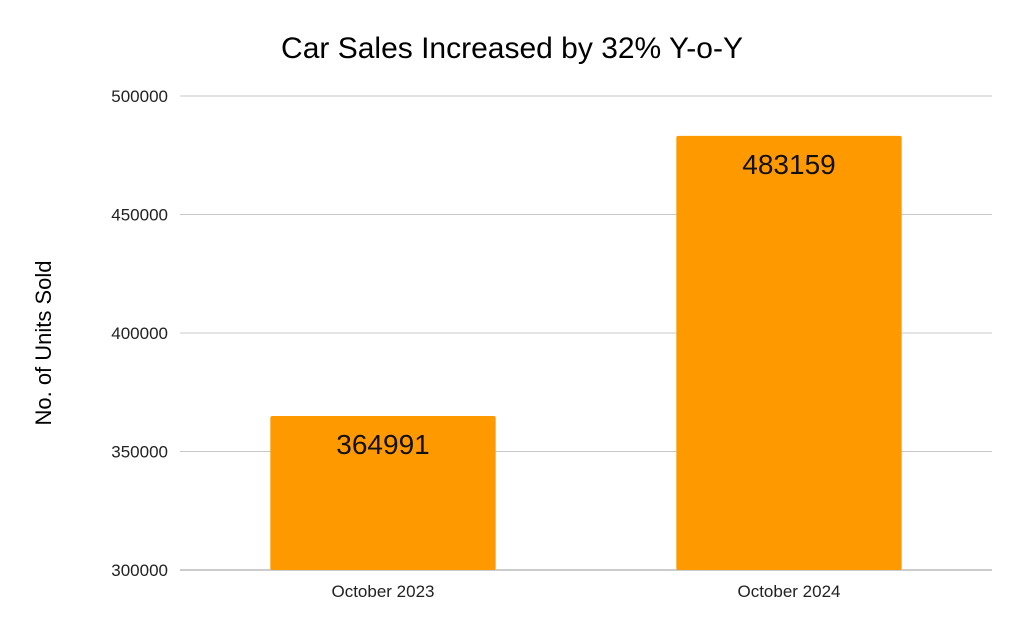 Image resolution: width=1024 pixels, height=633 pixels. What do you see at coordinates (383, 492) in the screenshot?
I see `bar` at bounding box center [383, 492].